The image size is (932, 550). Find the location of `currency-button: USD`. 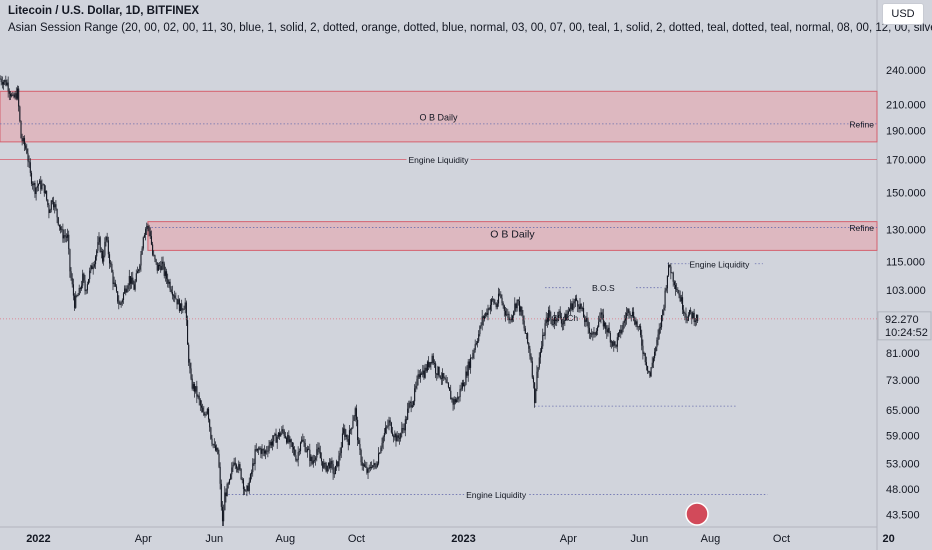

currency-button: USD is located at coordinates (903, 14).